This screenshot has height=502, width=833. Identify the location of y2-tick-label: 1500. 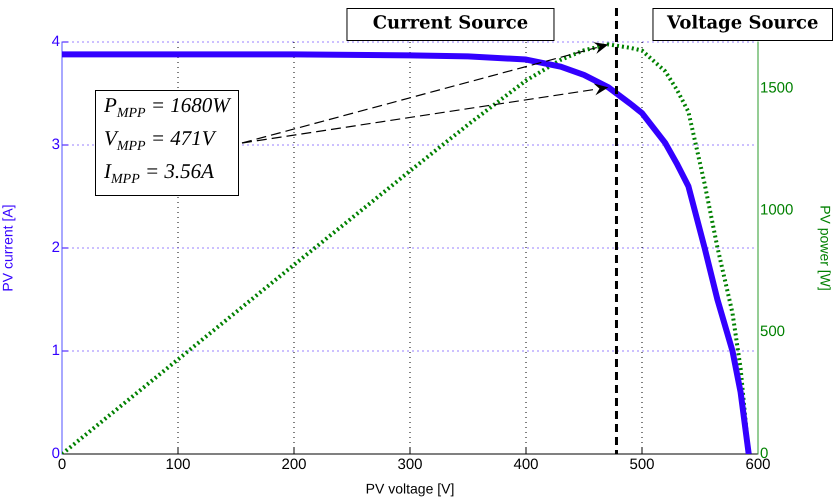
(777, 87).